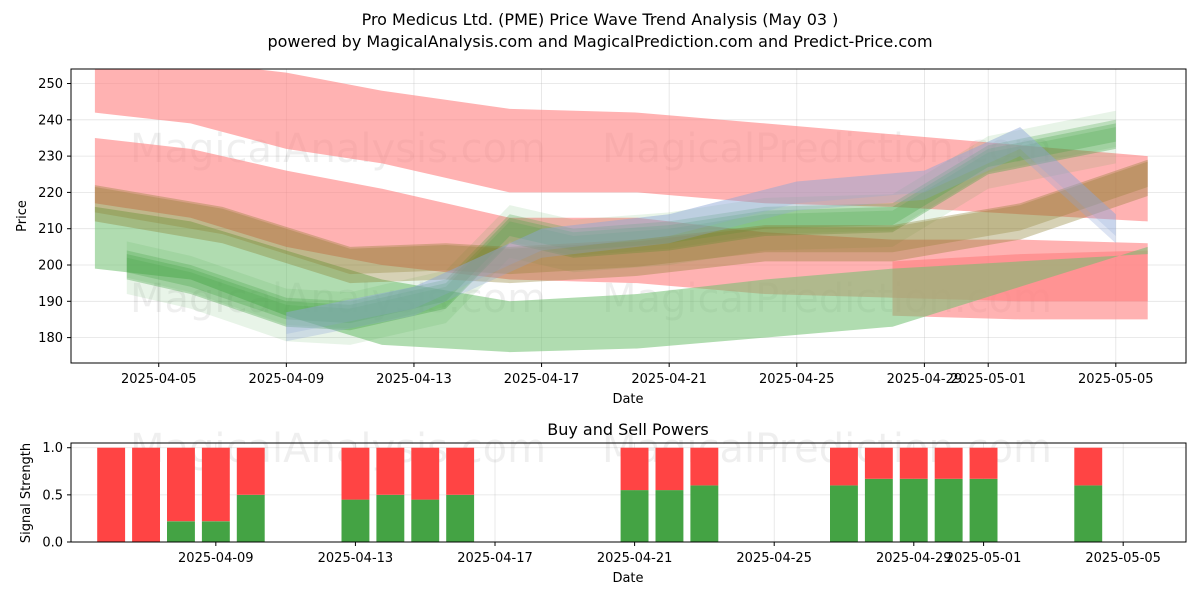 Image resolution: width=1200 pixels, height=600 pixels. I want to click on price-x-tick-label: 2025-04-21, so click(669, 379).